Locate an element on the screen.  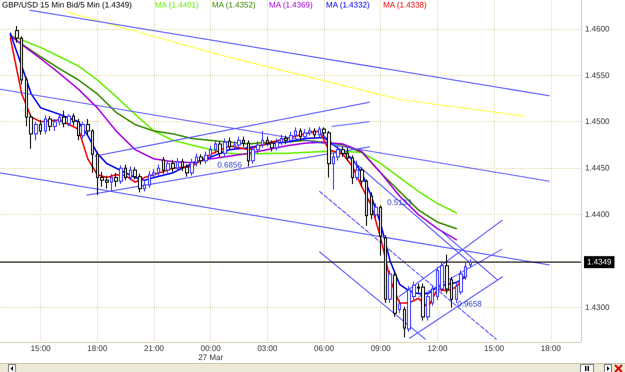
y-tick-label: 1.4450 is located at coordinates (597, 168).